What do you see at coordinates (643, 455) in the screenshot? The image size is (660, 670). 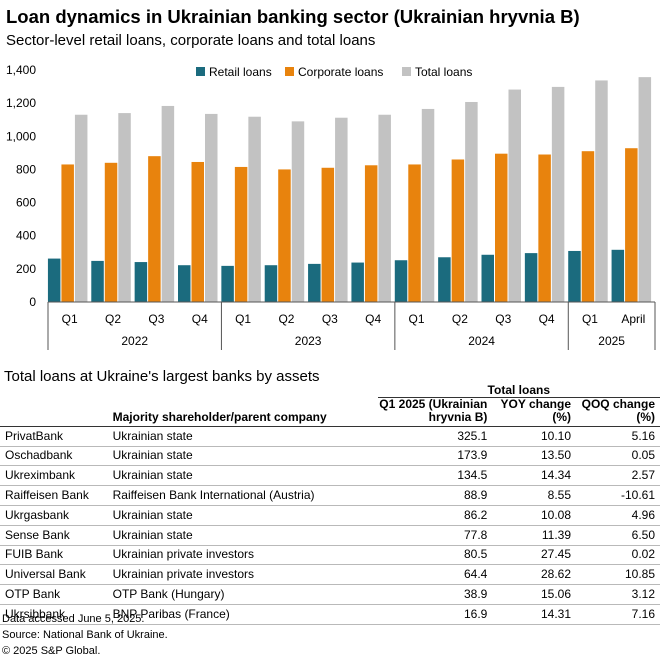 I see `qoq-change: 0.05` at bounding box center [643, 455].